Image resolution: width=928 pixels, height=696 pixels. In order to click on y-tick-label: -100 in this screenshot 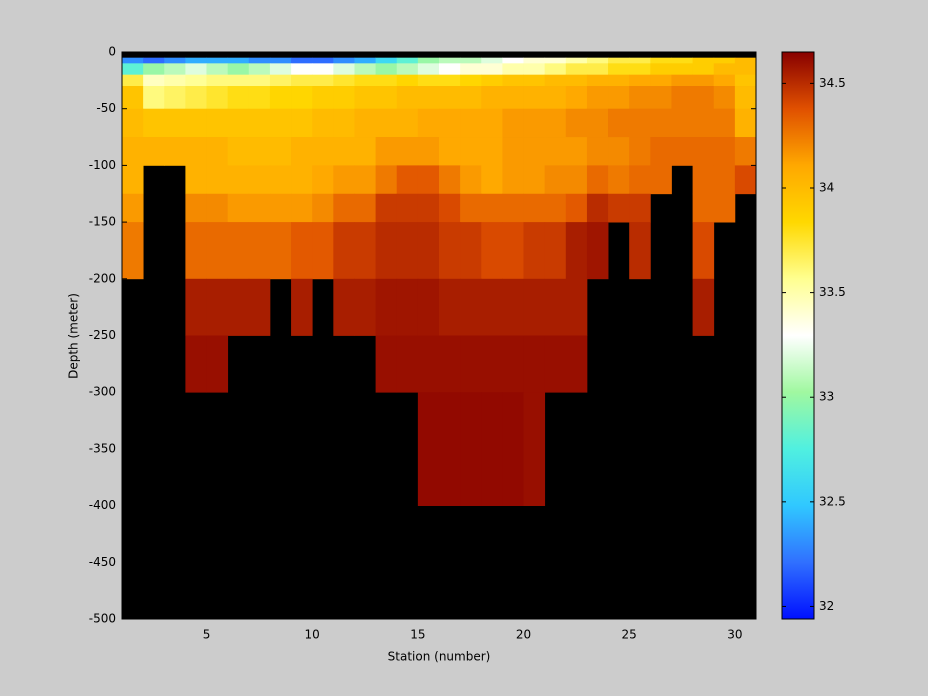, I will do `click(102, 165)`.